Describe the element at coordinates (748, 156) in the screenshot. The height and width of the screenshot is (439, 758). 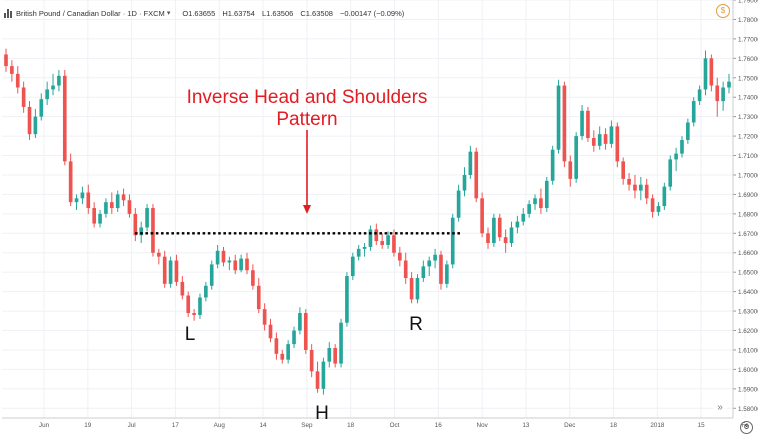
I see `y-tick-label: 1.71000` at that location.